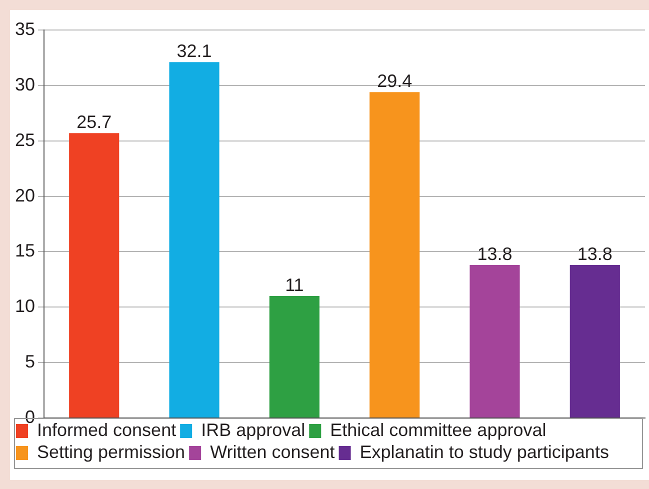  Describe the element at coordinates (25, 195) in the screenshot. I see `y-tick-label: 20` at that location.